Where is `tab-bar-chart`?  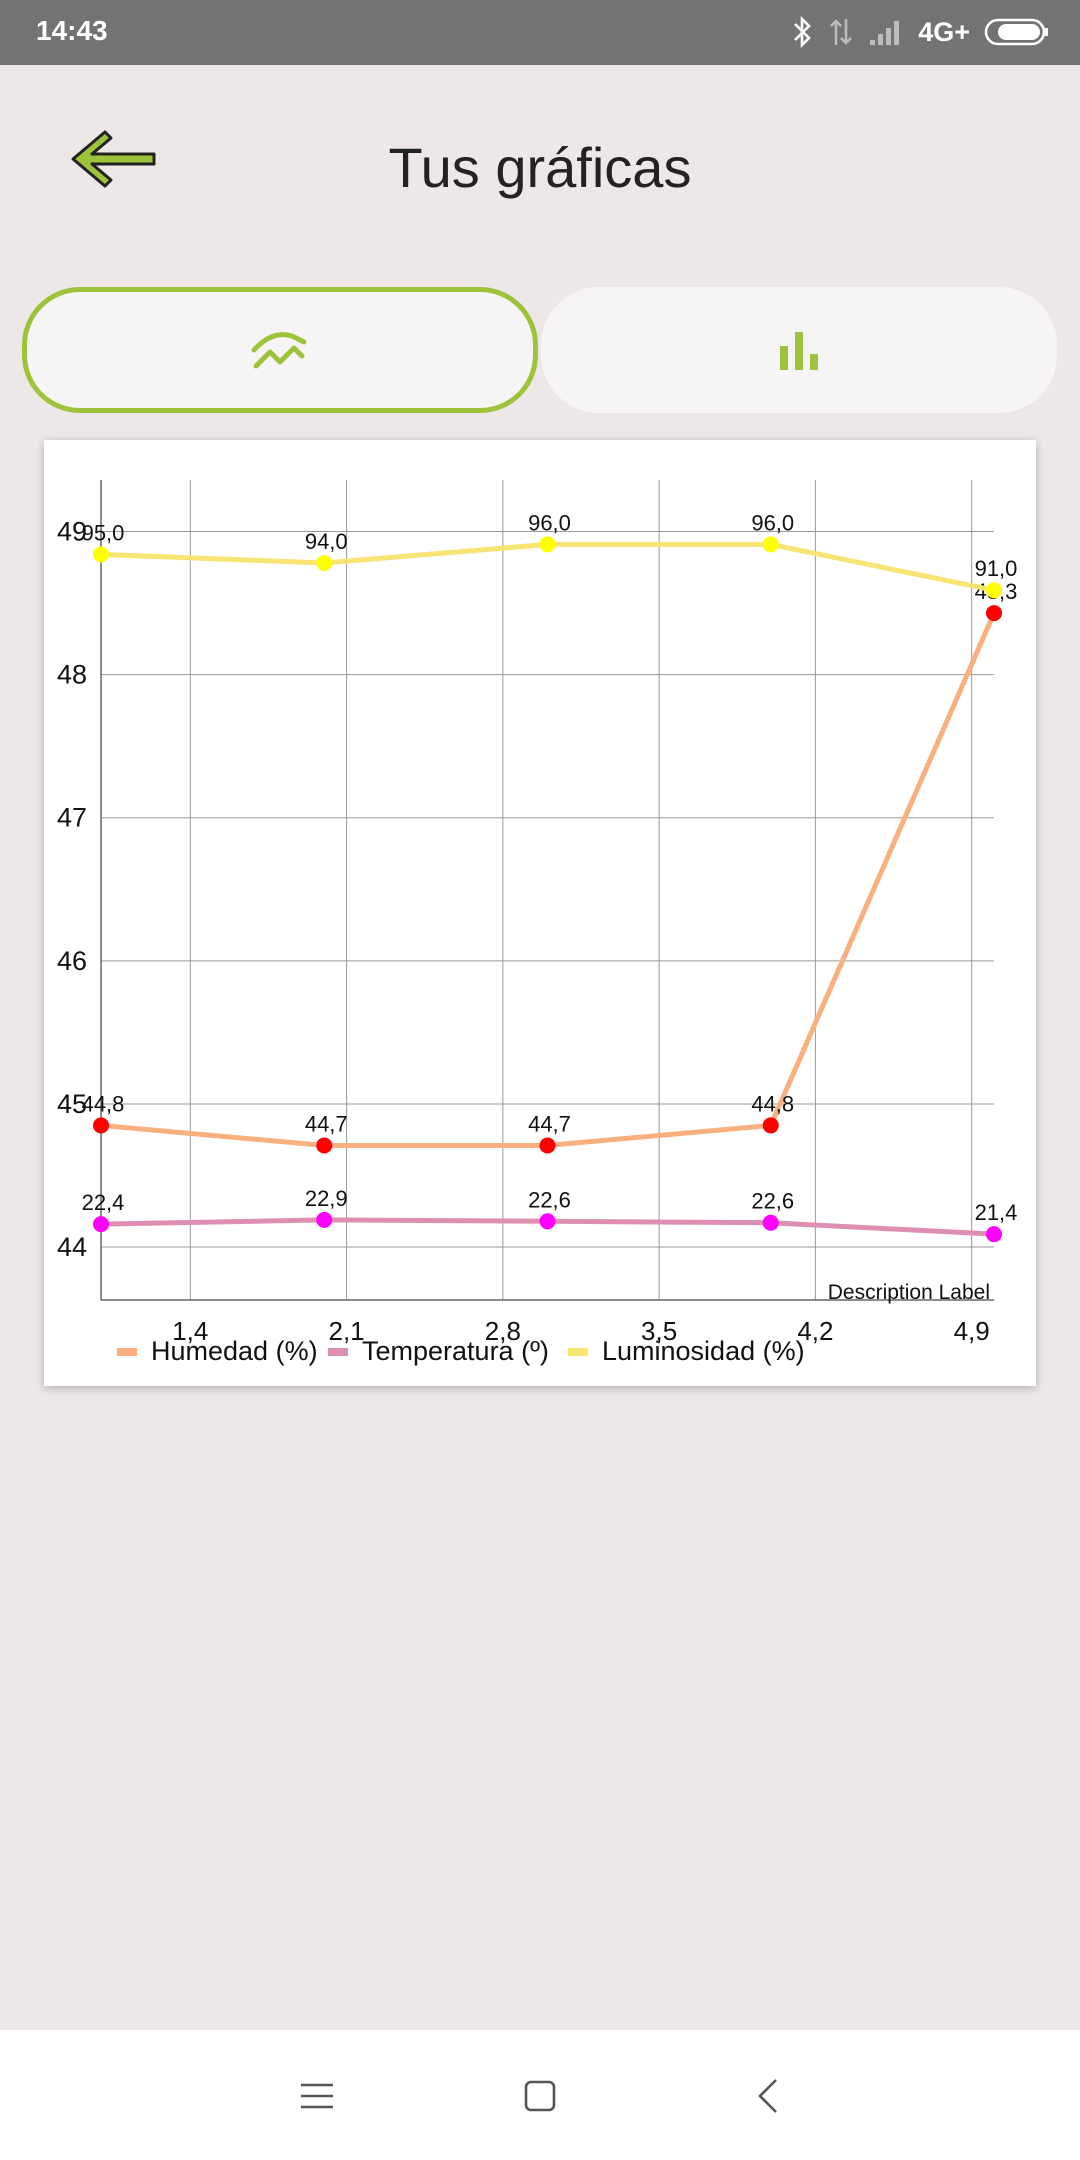 tab-bar-chart is located at coordinates (799, 350).